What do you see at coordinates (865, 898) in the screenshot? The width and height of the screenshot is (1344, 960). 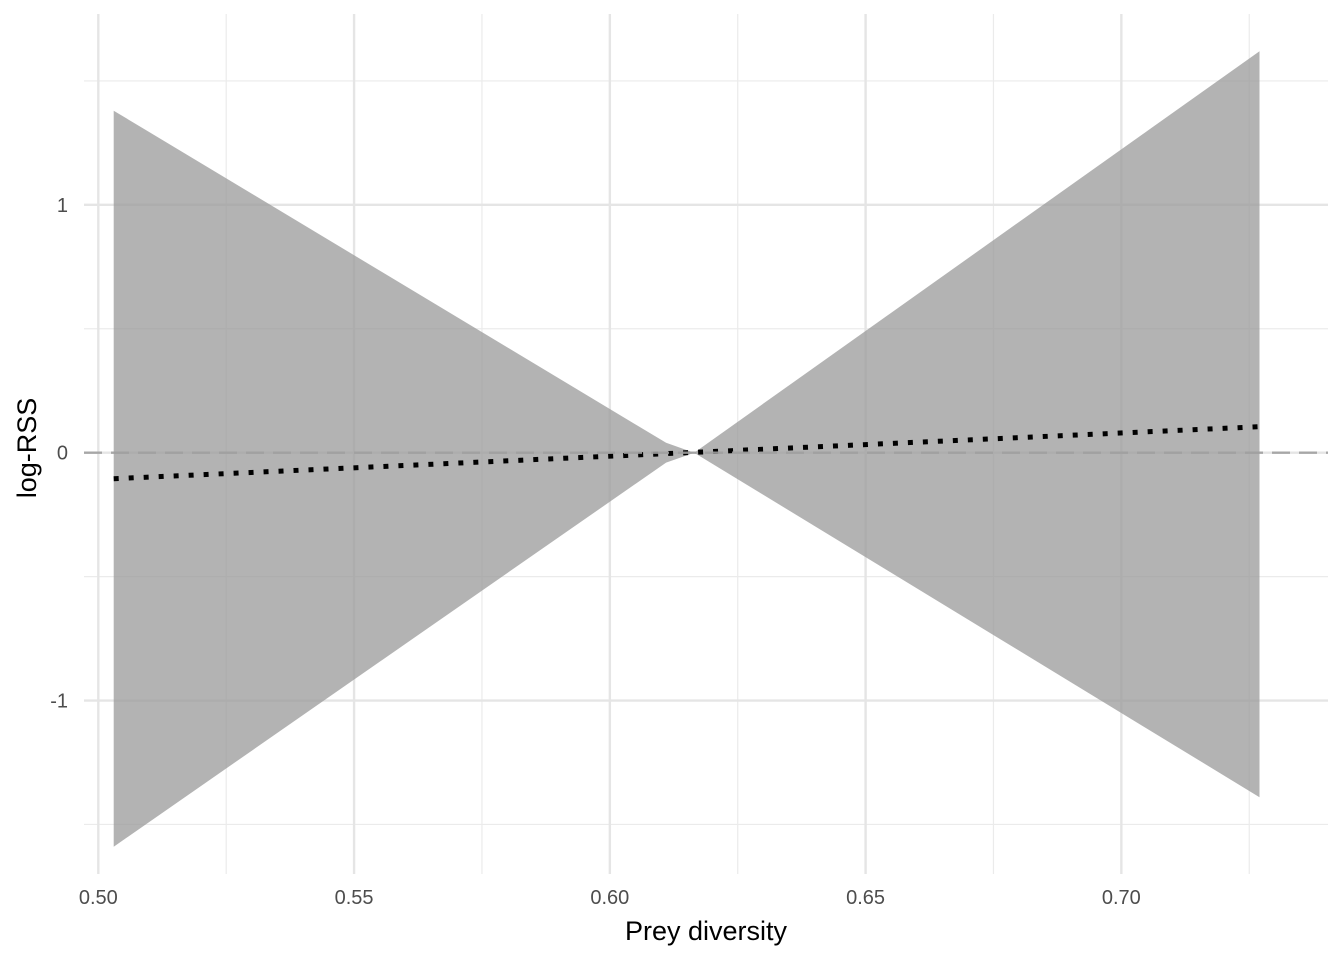 I see `x-tick-label: 0.65` at bounding box center [865, 898].